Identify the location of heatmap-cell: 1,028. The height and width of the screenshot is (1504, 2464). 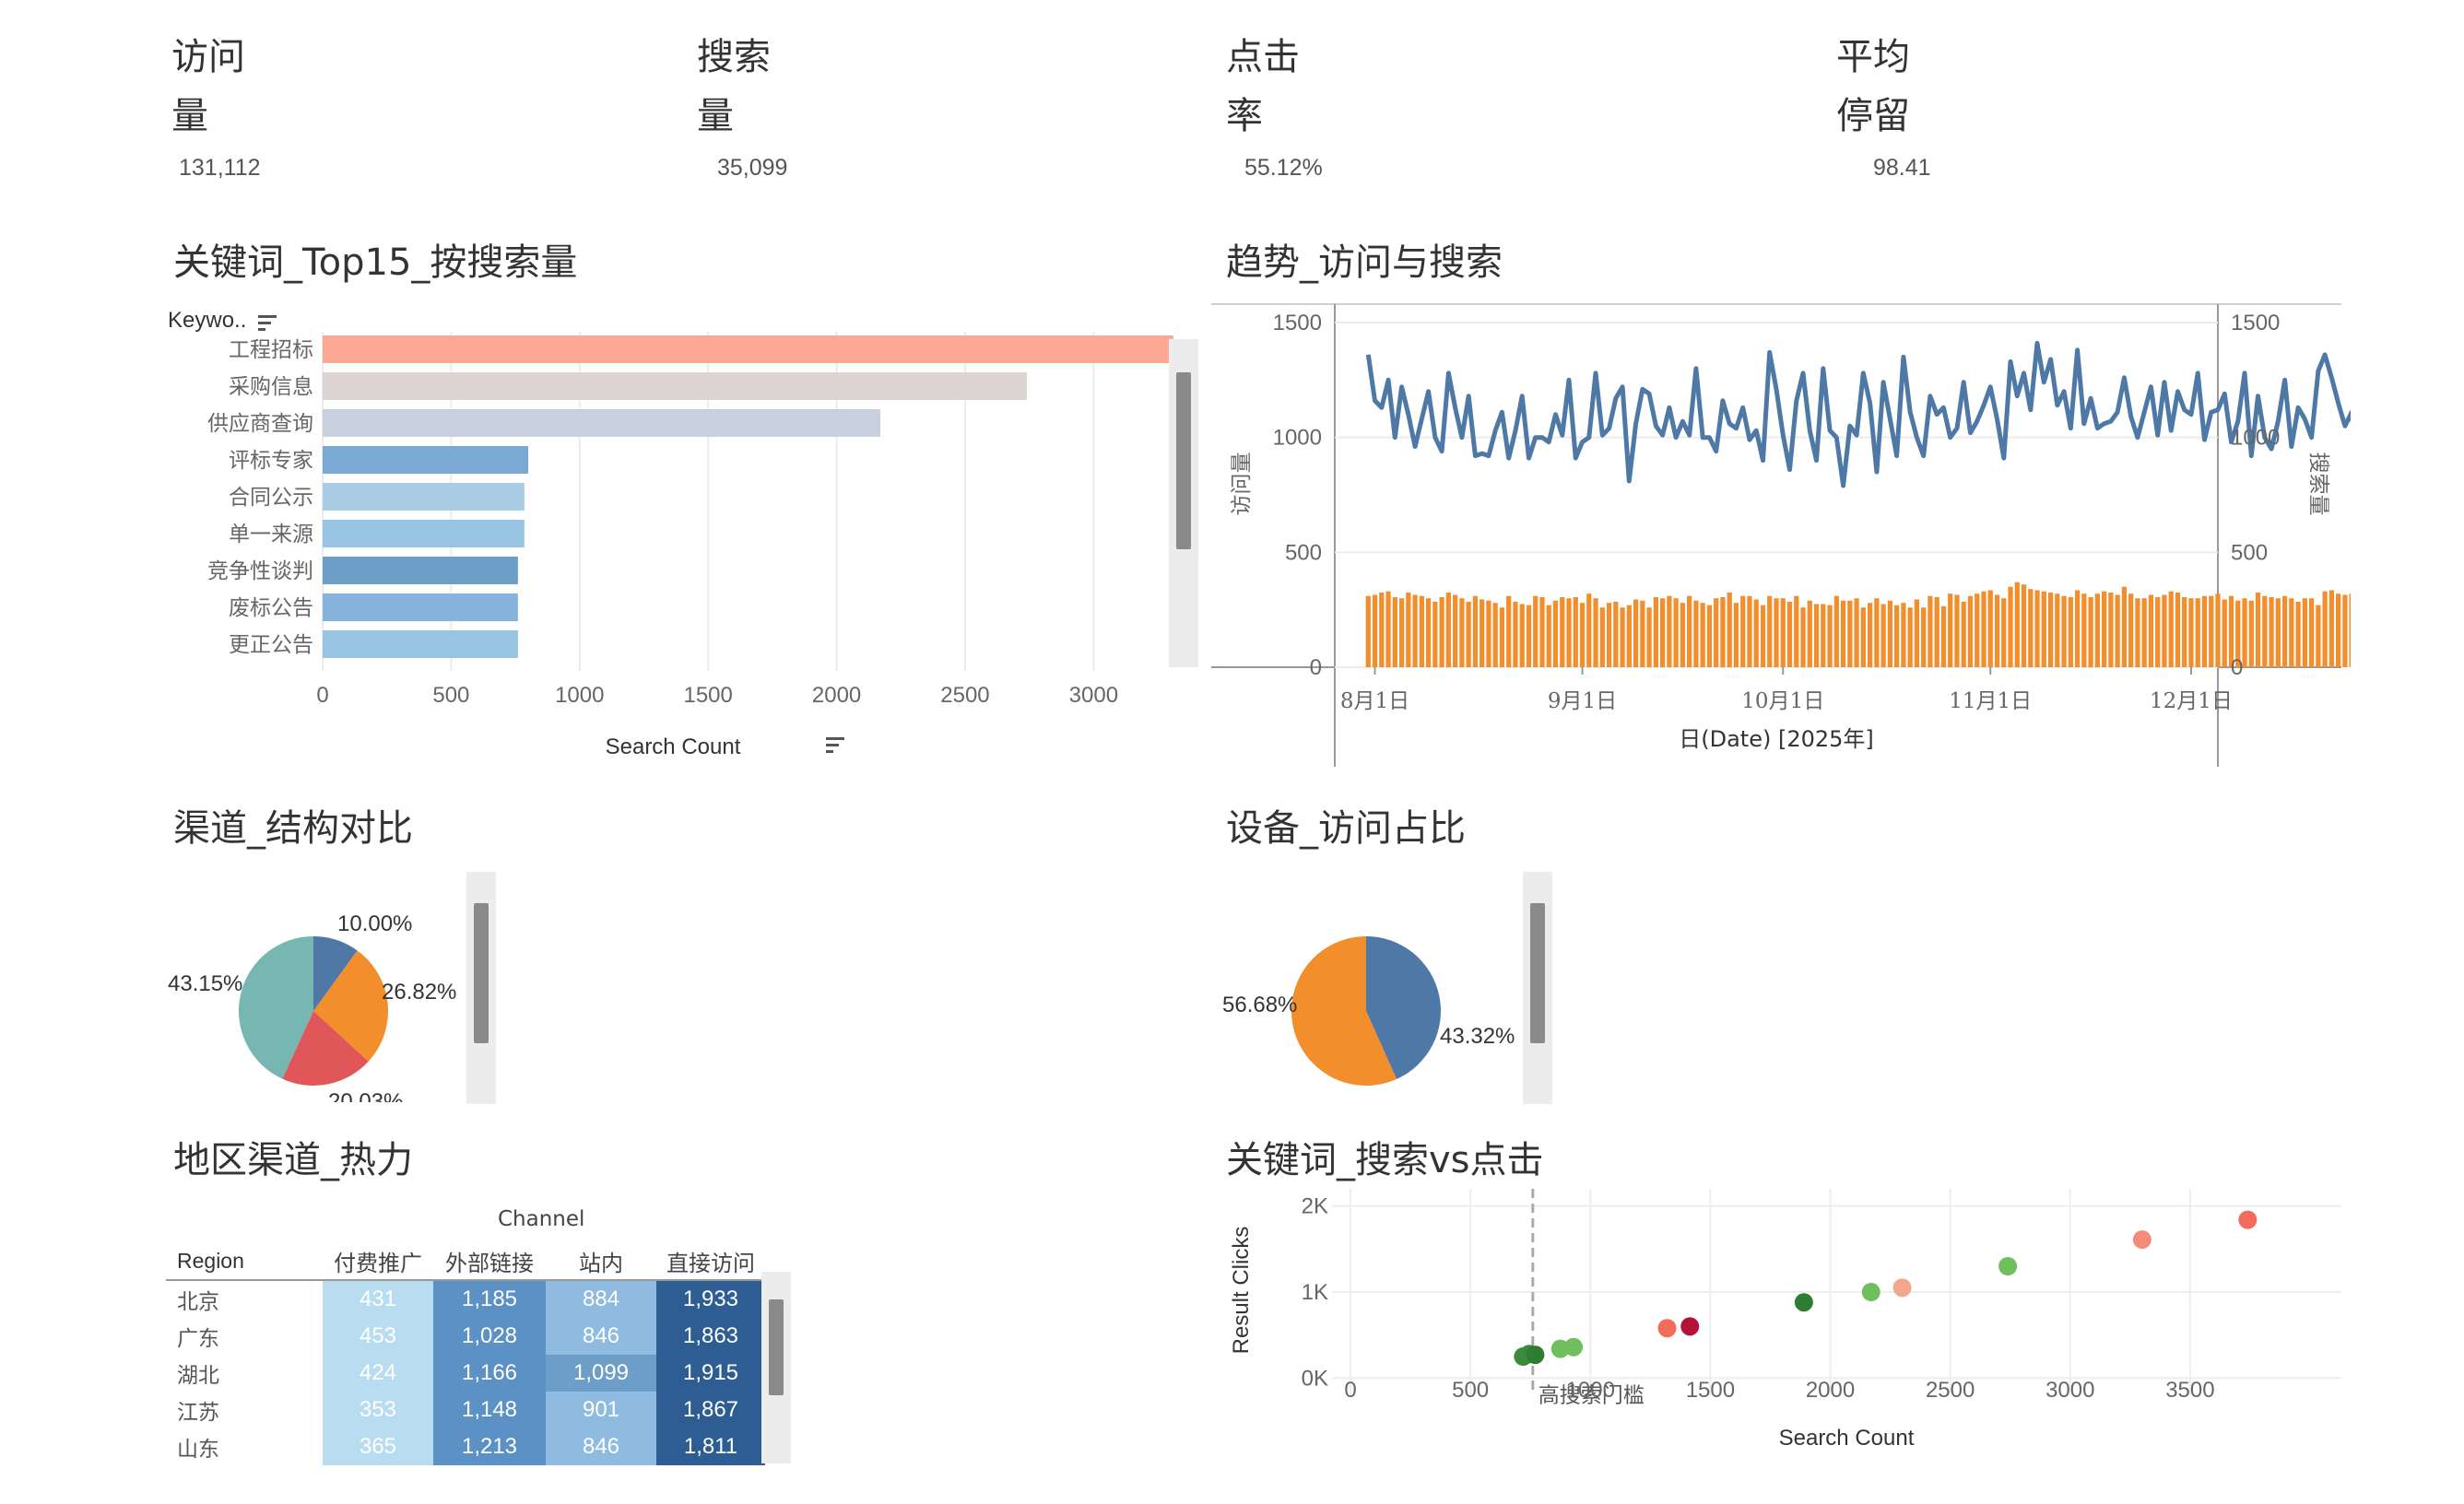
(490, 1336).